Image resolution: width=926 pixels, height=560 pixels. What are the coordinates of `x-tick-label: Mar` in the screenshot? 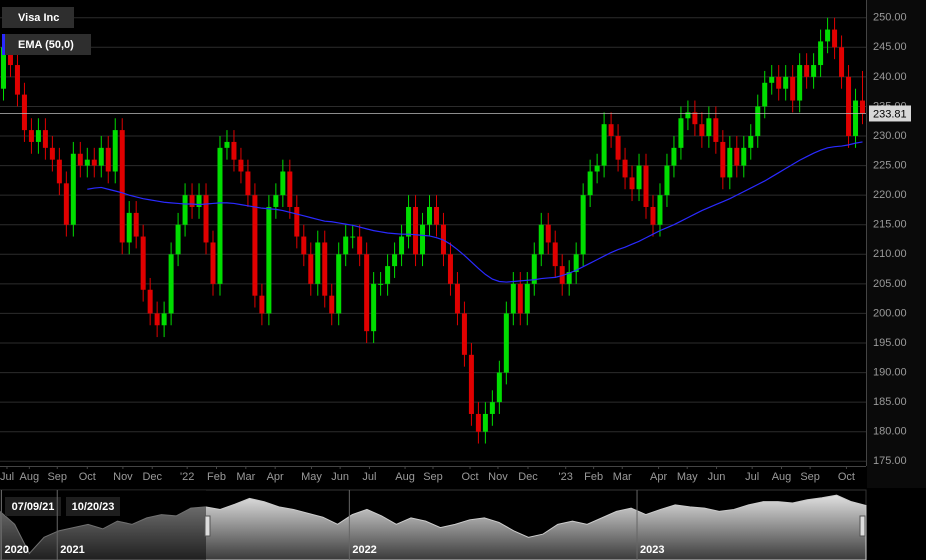 It's located at (622, 477).